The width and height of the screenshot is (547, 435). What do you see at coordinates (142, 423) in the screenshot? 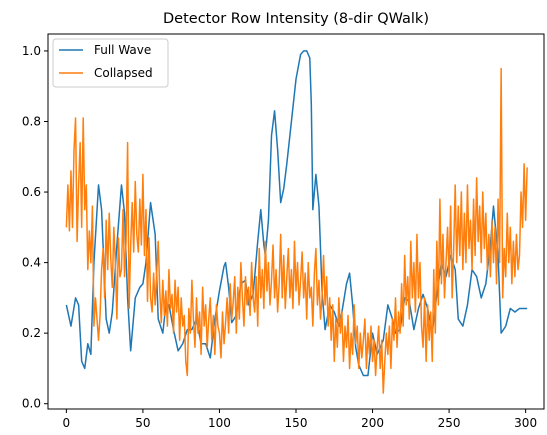
I see `x-tick-label: 50` at bounding box center [142, 423].